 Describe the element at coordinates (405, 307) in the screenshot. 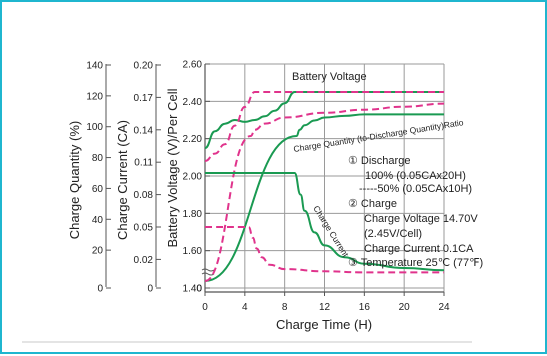

I see `x-tick-label-5: 20` at that location.